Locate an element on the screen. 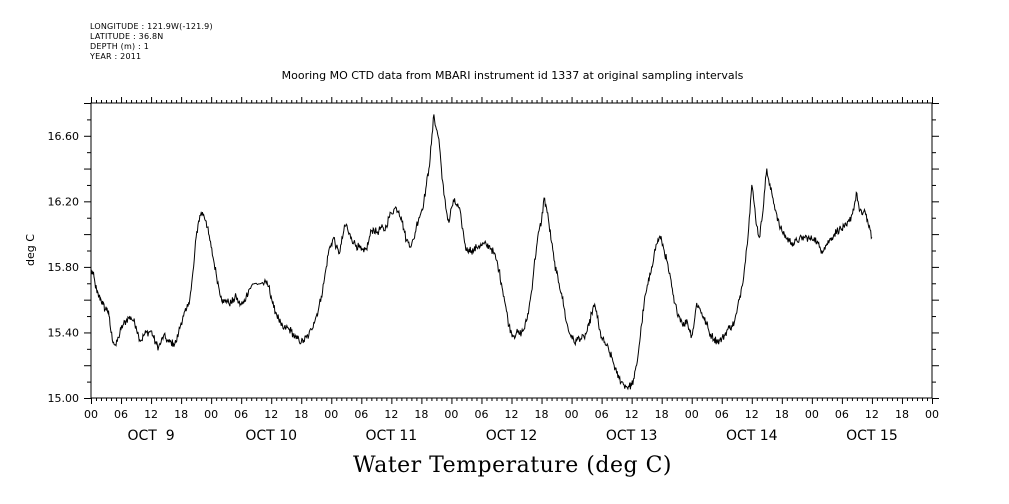  longitude-label: LONGITUDE : 121.9W(-121.9) is located at coordinates (151, 26).